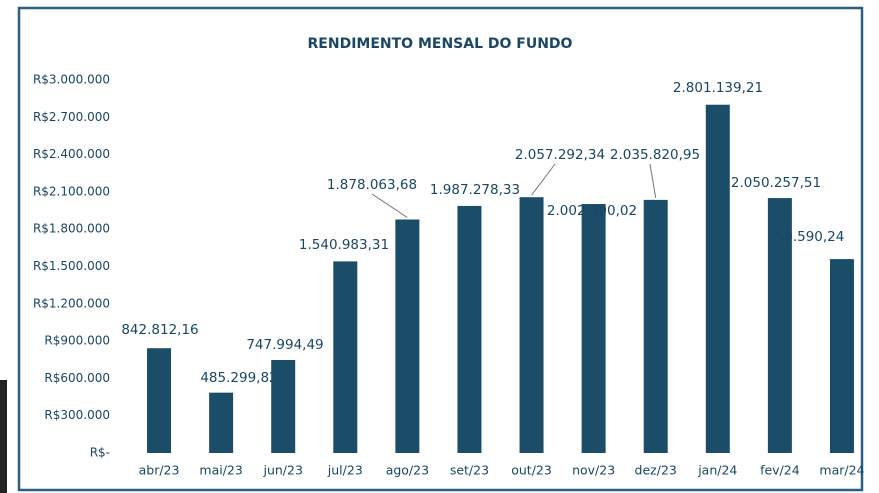 Image resolution: width=879 pixels, height=493 pixels. What do you see at coordinates (77, 415) in the screenshot?
I see `y-tick-label: R$300.000` at bounding box center [77, 415].